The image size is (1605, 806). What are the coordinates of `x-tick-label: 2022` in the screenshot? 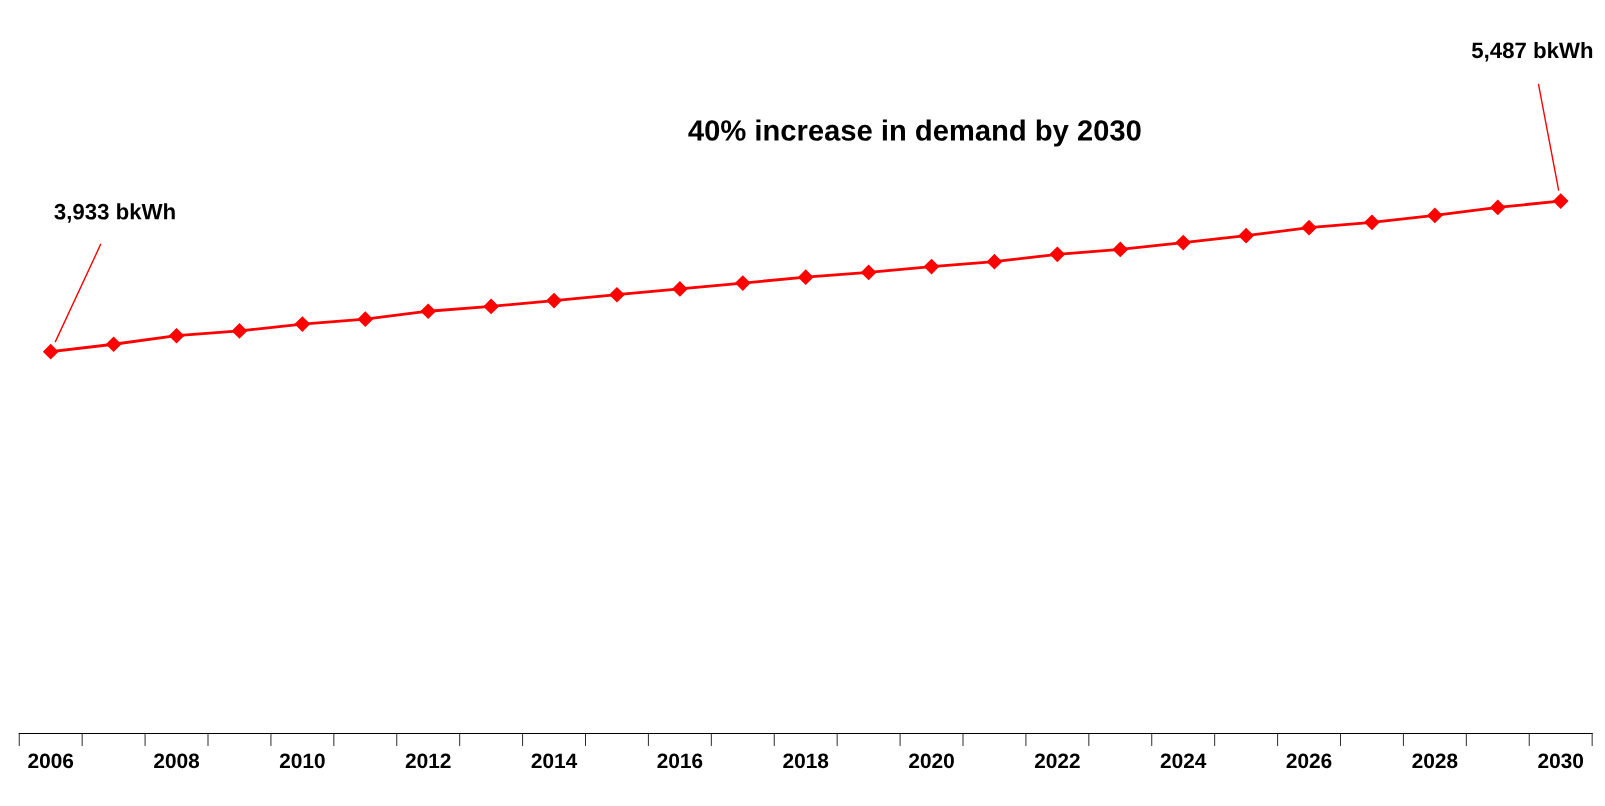 It's located at (1057, 761).